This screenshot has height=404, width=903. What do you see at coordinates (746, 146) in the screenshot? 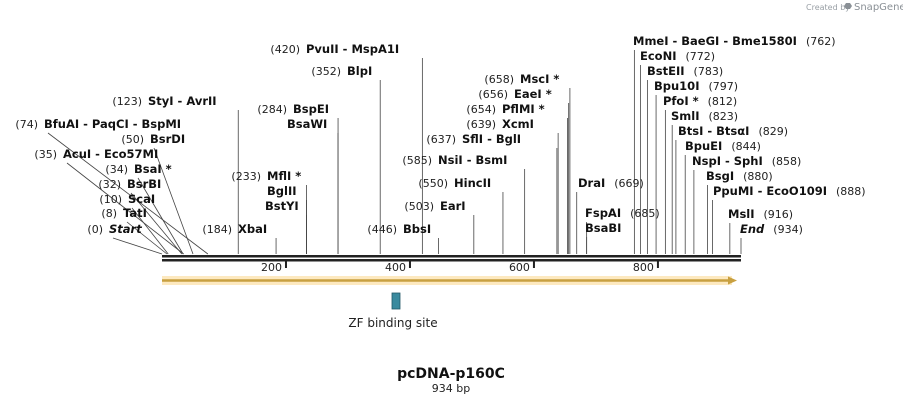
I see `site-position: (844)` at bounding box center [746, 146].